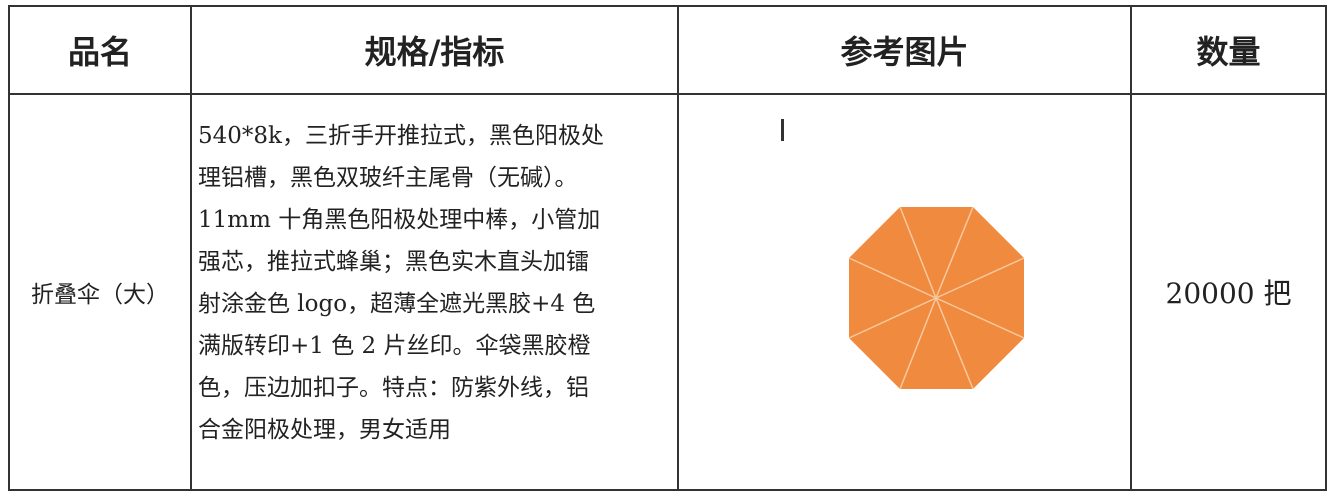 The height and width of the screenshot is (491, 1330). What do you see at coordinates (393, 388) in the screenshot?
I see `spec-line: 色，压边加扣子。特点：防紫外线，铝` at bounding box center [393, 388].